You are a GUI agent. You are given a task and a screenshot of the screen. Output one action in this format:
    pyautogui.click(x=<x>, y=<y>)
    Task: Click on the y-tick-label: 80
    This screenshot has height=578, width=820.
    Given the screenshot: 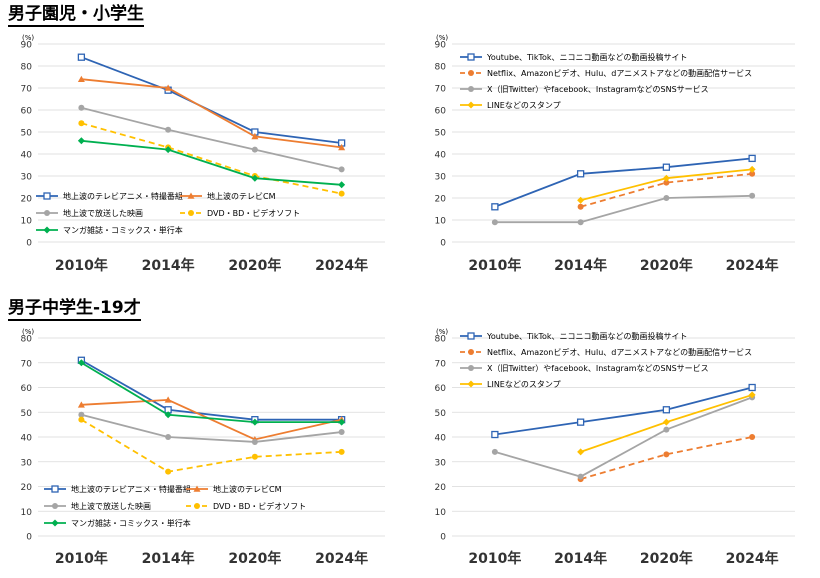 What is the action you would take?
    pyautogui.click(x=27, y=340)
    